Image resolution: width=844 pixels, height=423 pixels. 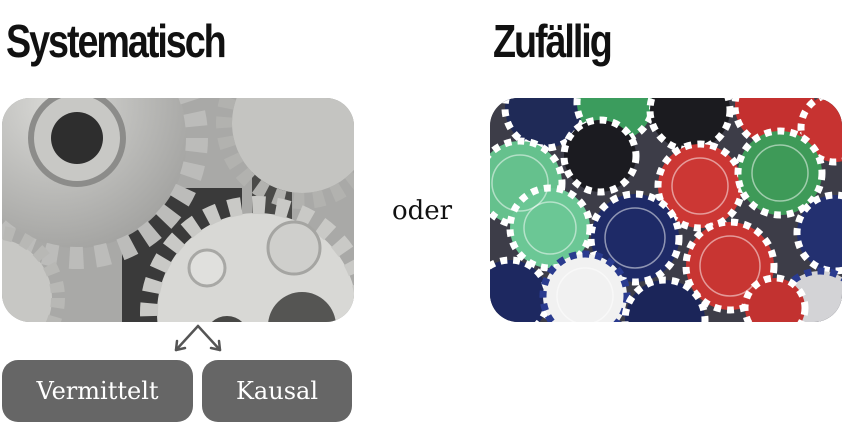 What do you see at coordinates (116, 41) in the screenshot?
I see `heading-systematisch: Systematisch` at bounding box center [116, 41].